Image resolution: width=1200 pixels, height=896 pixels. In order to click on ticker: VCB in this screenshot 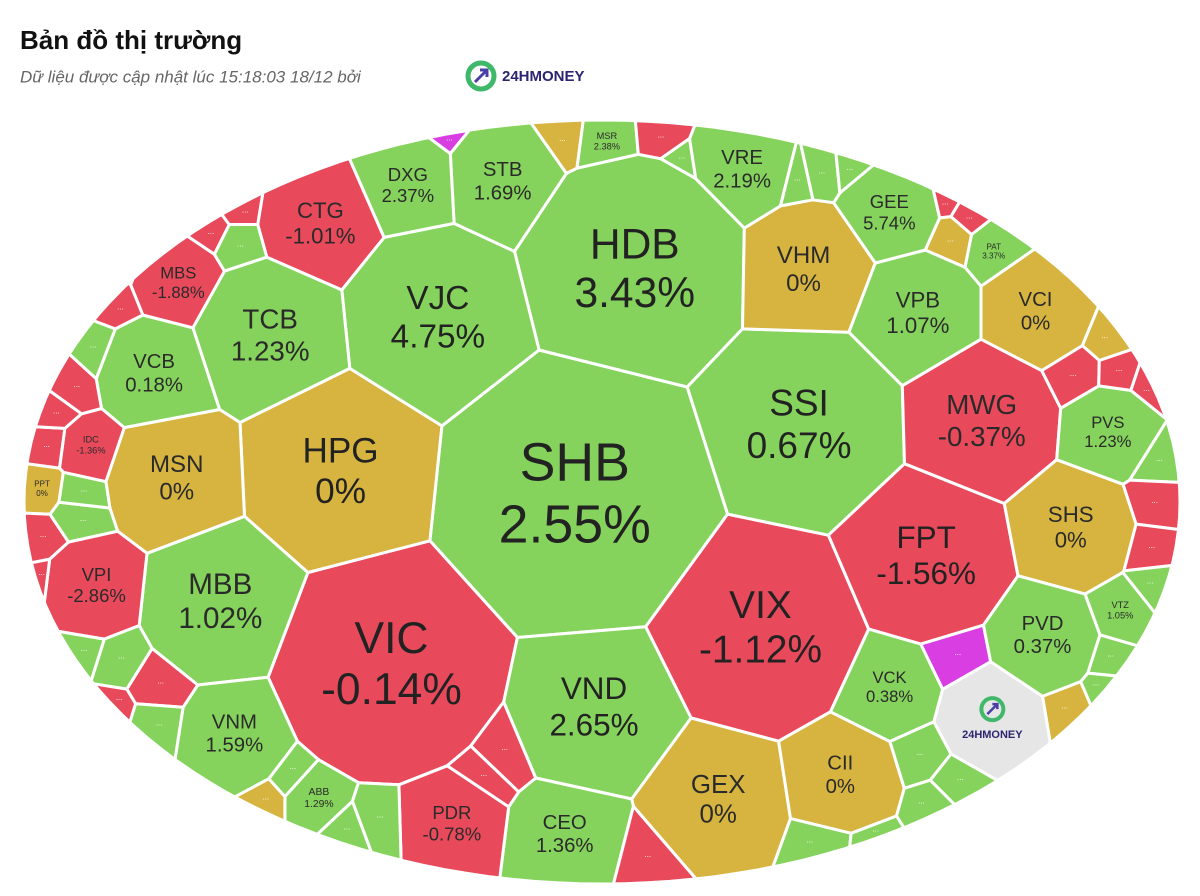, I will do `click(154, 362)`.